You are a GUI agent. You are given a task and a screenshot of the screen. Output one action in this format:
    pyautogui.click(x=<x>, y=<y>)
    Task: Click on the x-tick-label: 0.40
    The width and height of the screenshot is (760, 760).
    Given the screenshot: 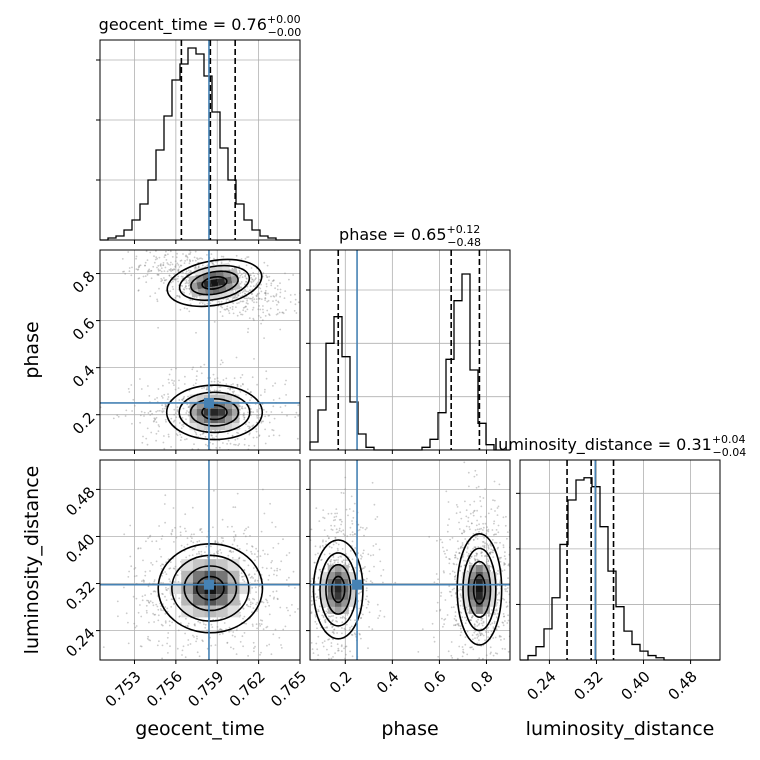 What is the action you would take?
    pyautogui.click(x=635, y=686)
    